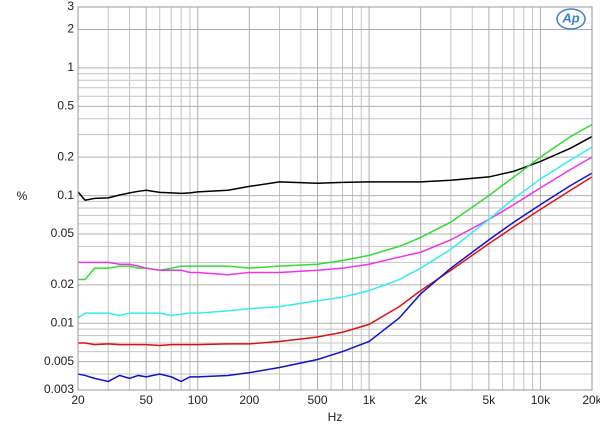  What do you see at coordinates (335, 417) in the screenshot?
I see `x-axis-label: Hz` at bounding box center [335, 417].